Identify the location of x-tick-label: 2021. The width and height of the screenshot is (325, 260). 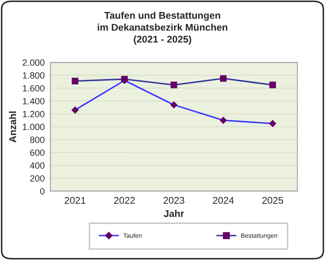
(75, 200).